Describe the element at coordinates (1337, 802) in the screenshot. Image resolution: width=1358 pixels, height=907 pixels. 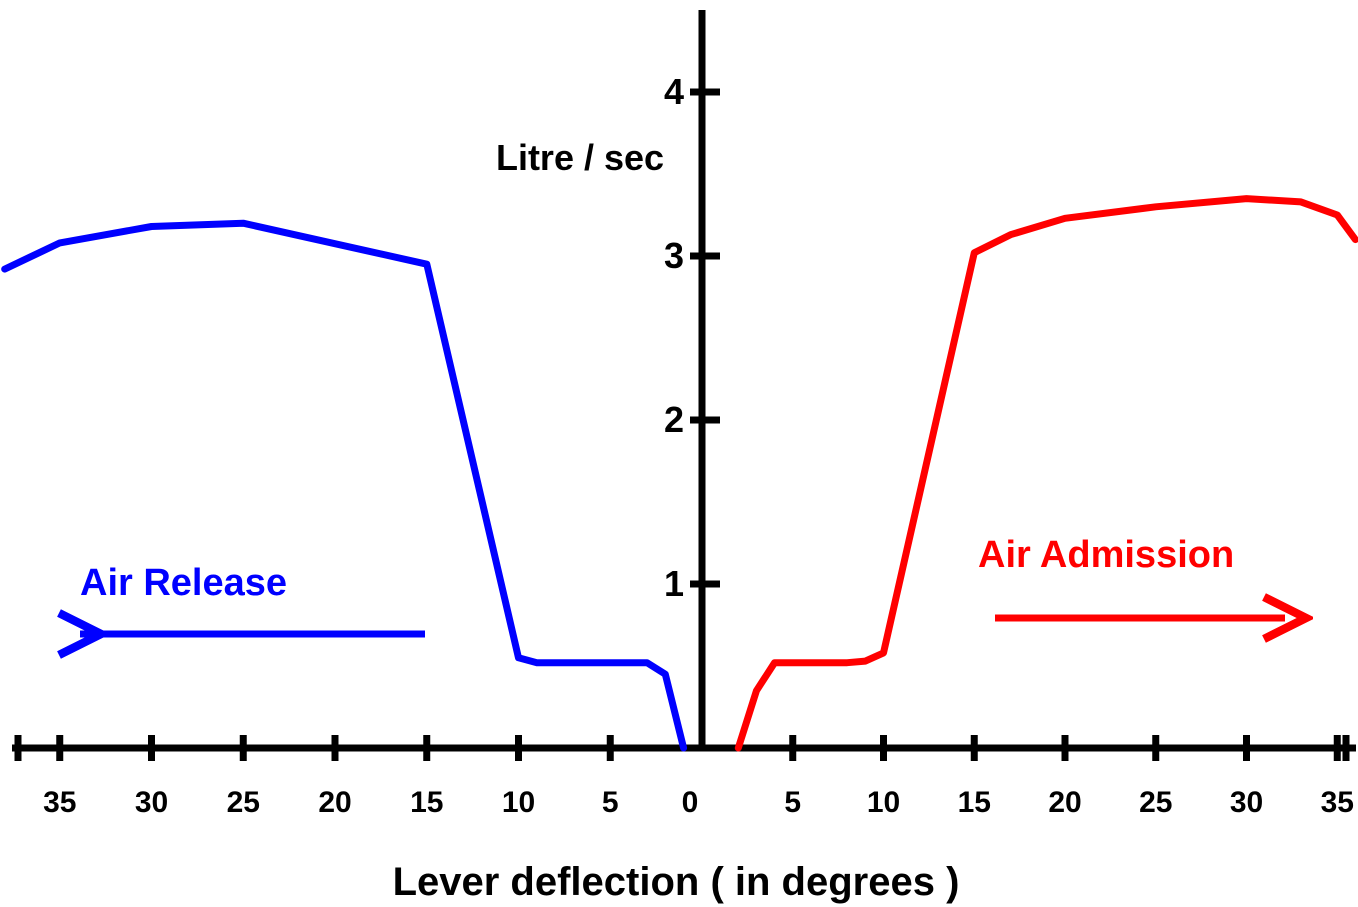
I see `x-tick-label-right-6: 35` at that location.